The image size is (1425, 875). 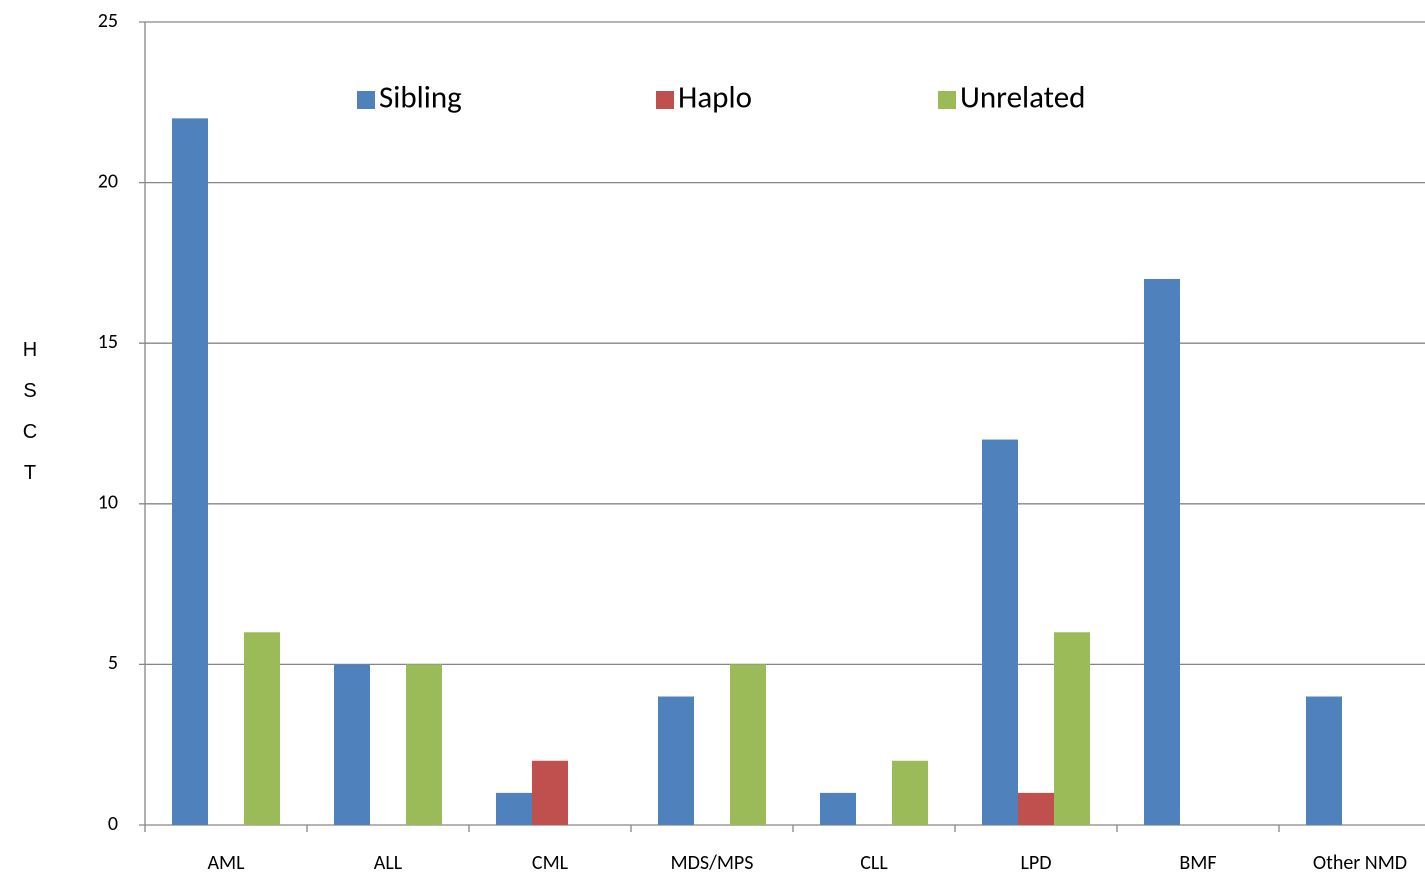 I want to click on x-tick-label: AML, so click(x=226, y=863).